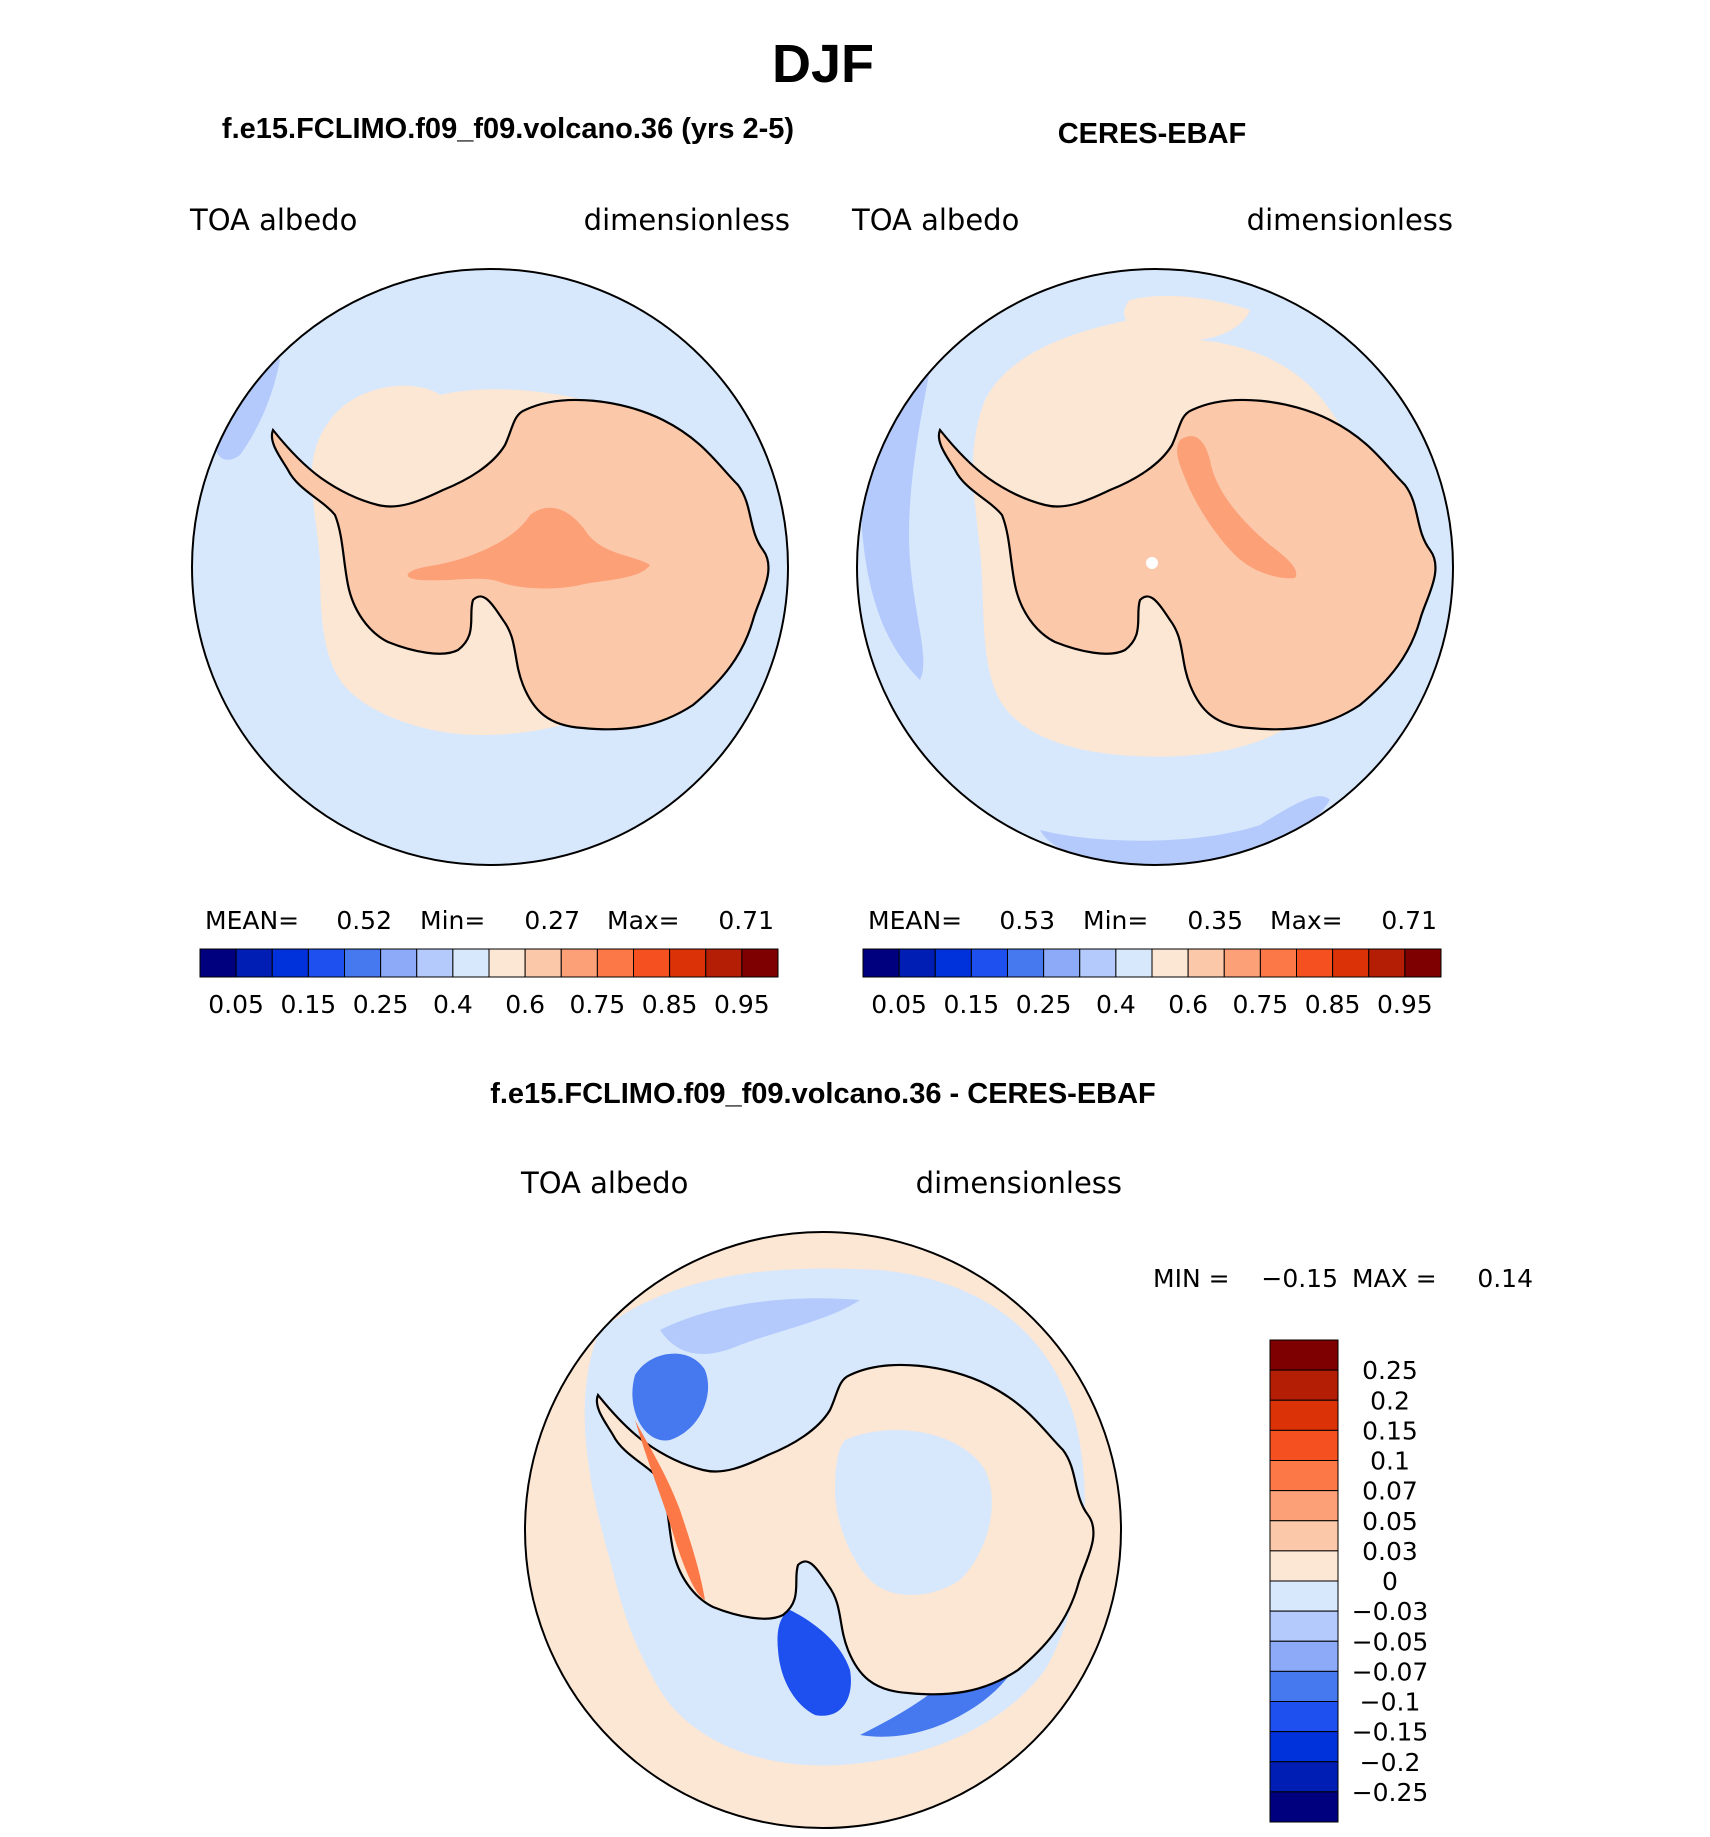 This screenshot has height=1837, width=1710. What do you see at coordinates (1191, 1278) in the screenshot?
I see `diff-min-label: MIN =` at bounding box center [1191, 1278].